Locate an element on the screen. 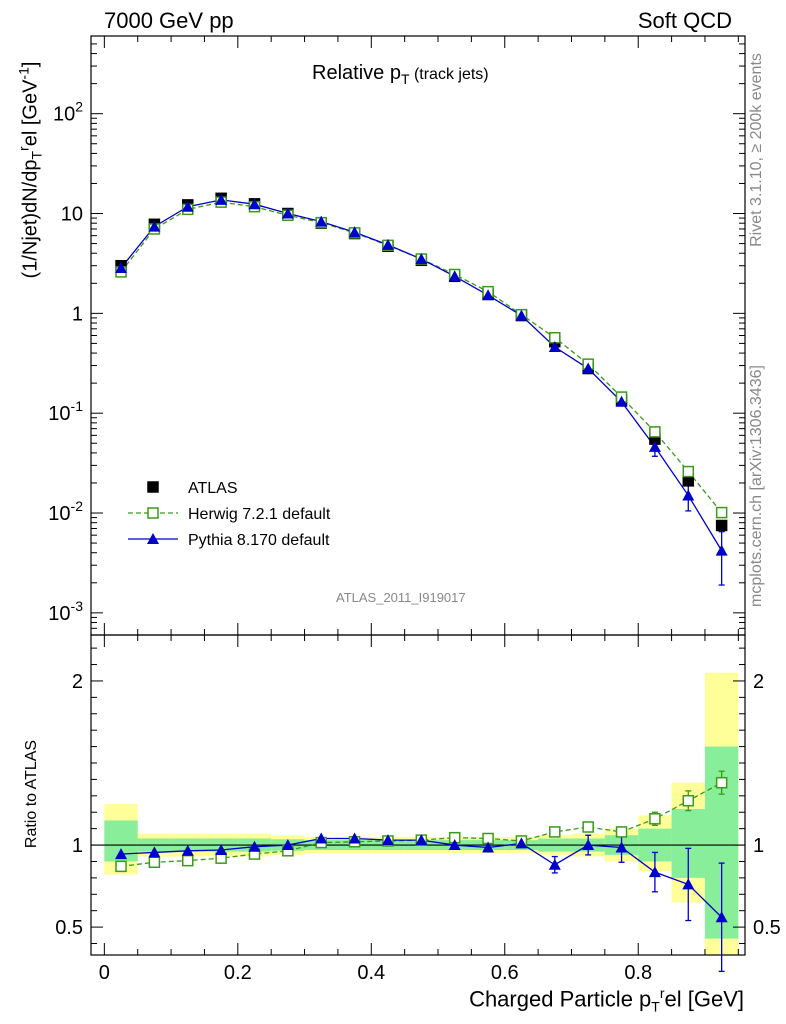  legend-atlas-marker is located at coordinates (153, 487).